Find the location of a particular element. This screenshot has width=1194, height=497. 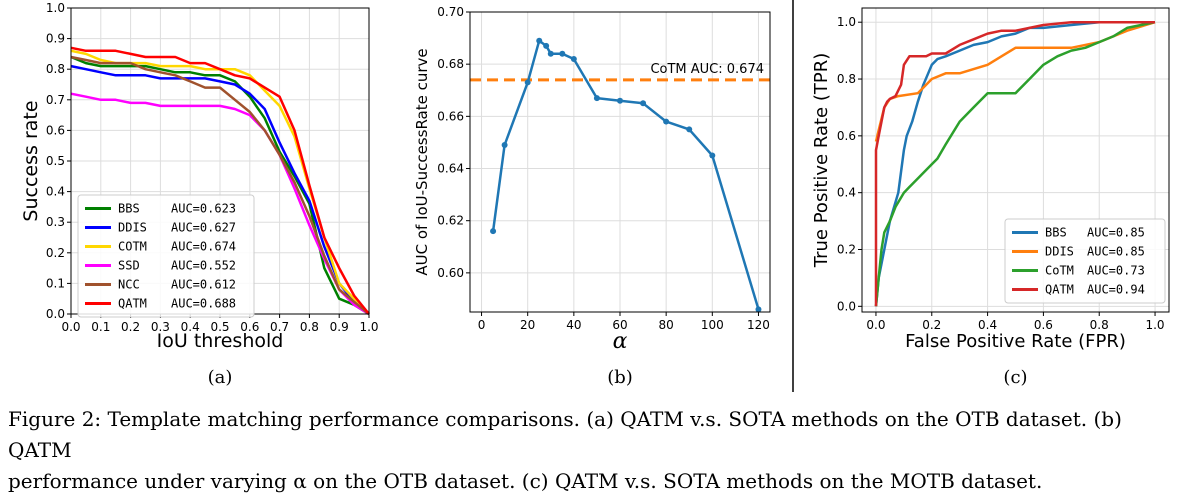

panel-label: (c) is located at coordinates (1015, 377).